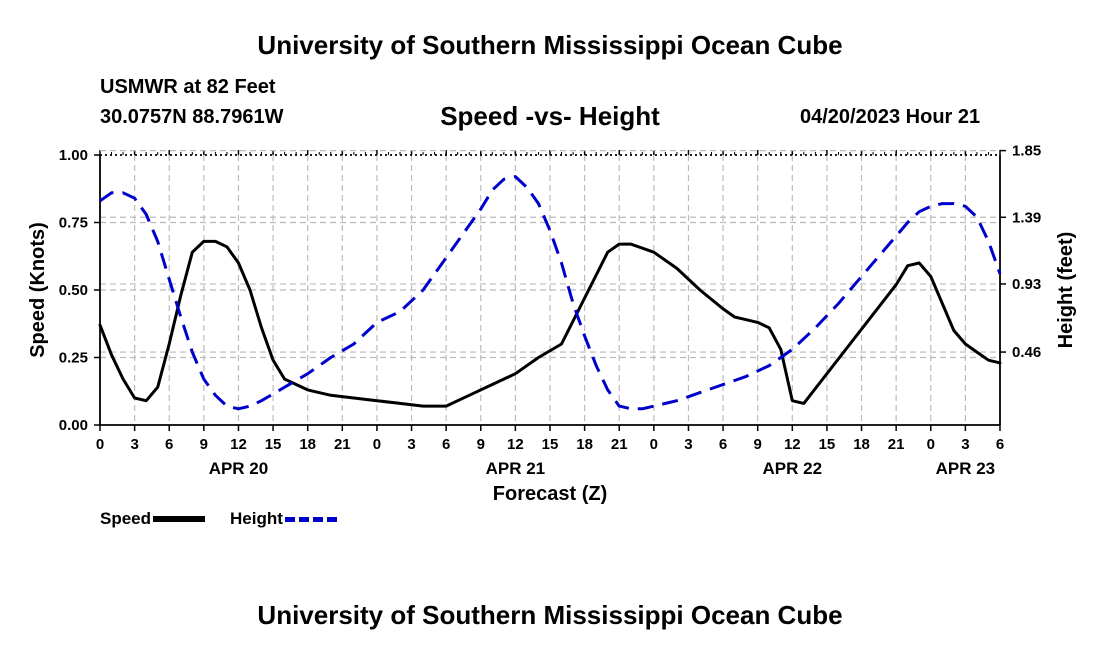 Image resolution: width=1100 pixels, height=650 pixels. Describe the element at coordinates (550, 494) in the screenshot. I see `x-axis-title: Forecast (Z)` at that location.